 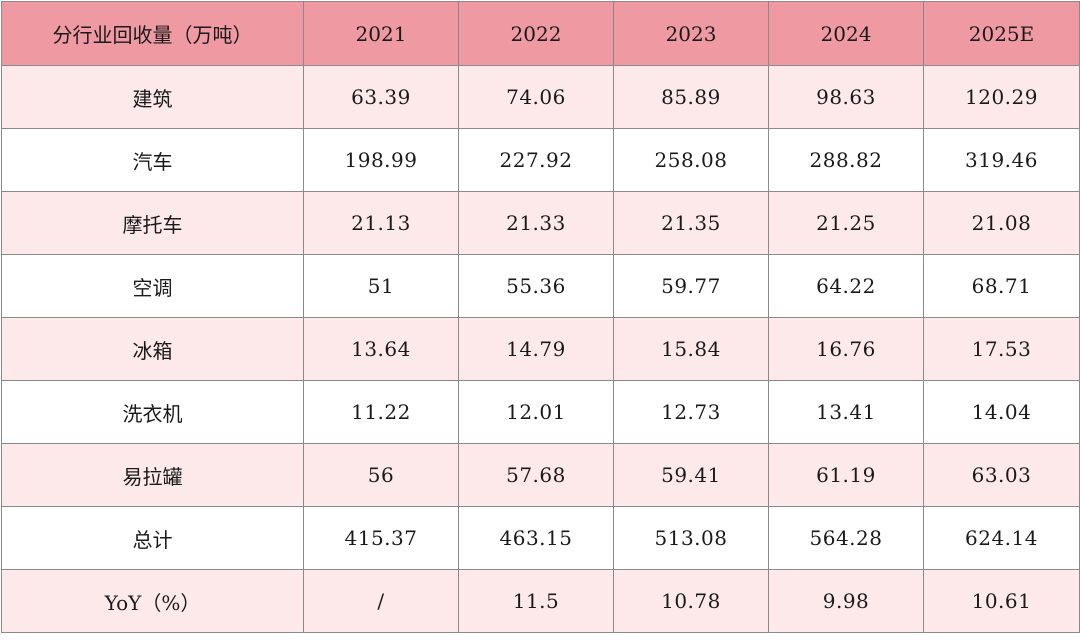 I want to click on table-cell: 227.92, so click(x=536, y=160).